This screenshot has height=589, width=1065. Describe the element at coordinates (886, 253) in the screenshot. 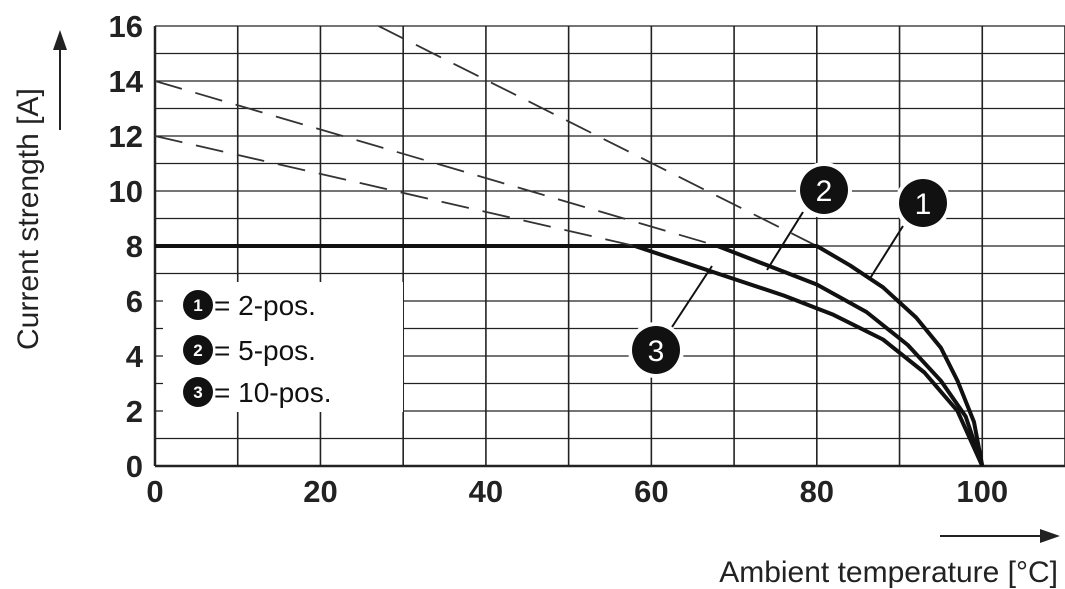

I see `marker-1-leader-line` at that location.